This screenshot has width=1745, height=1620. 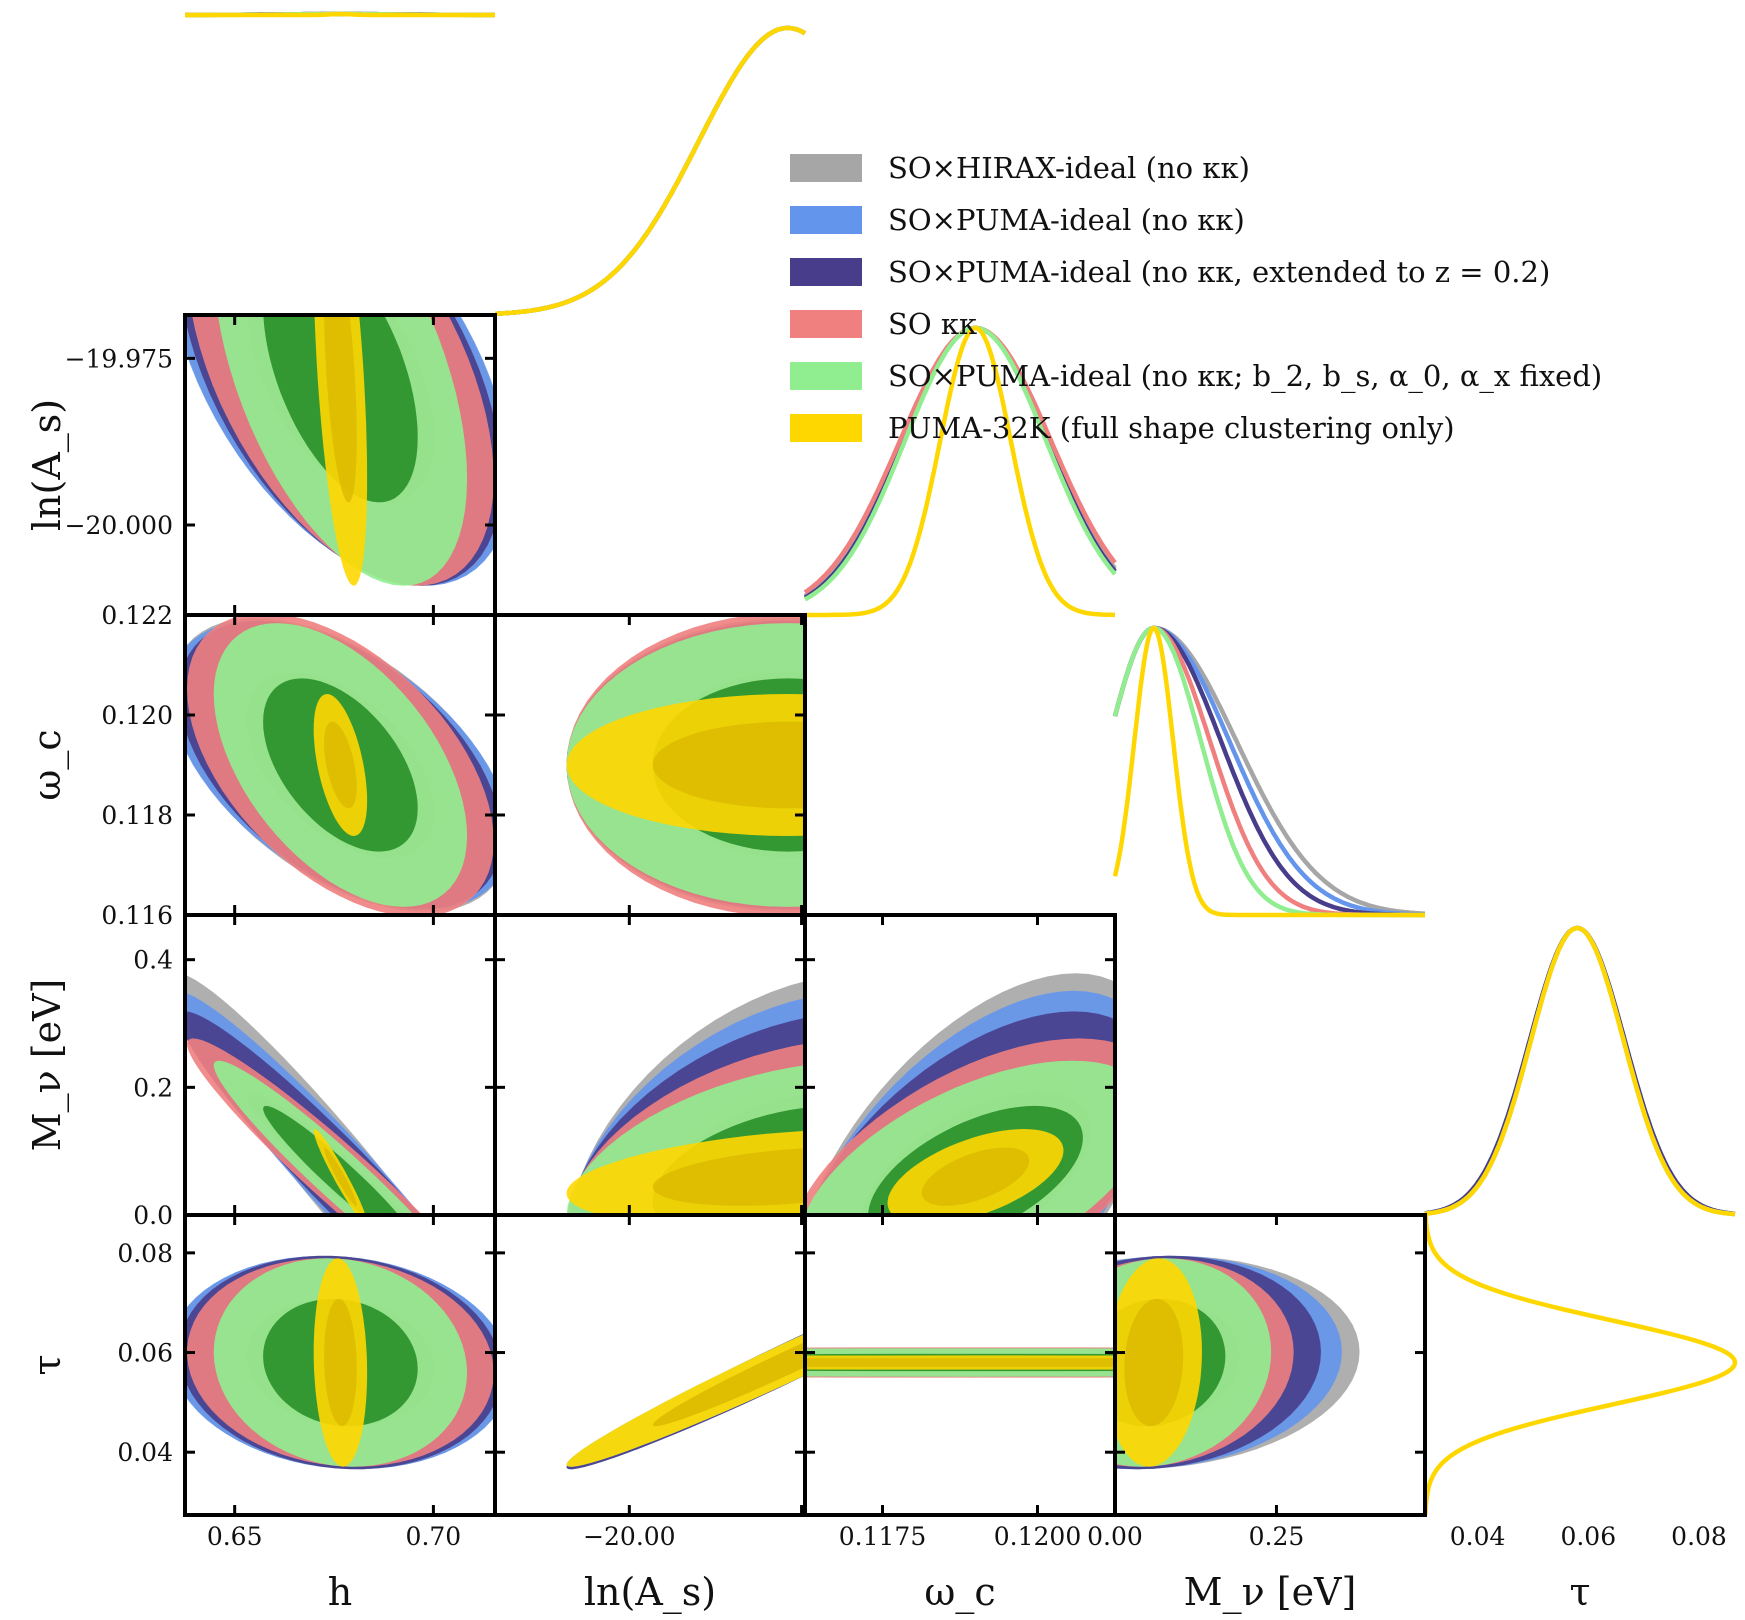 I want to click on x-tick-label: 0.06, so click(x=1588, y=1536).